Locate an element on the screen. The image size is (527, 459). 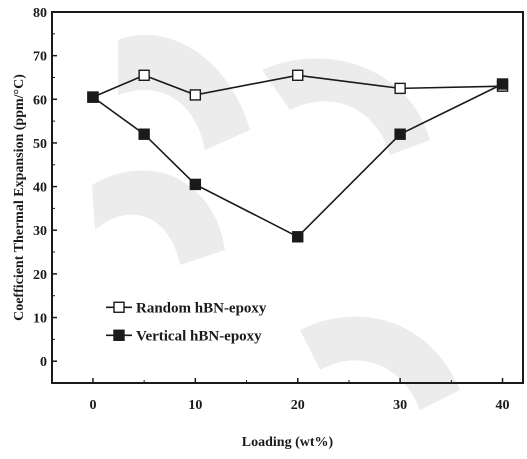
x-tick-label: 10 is located at coordinates (195, 405).